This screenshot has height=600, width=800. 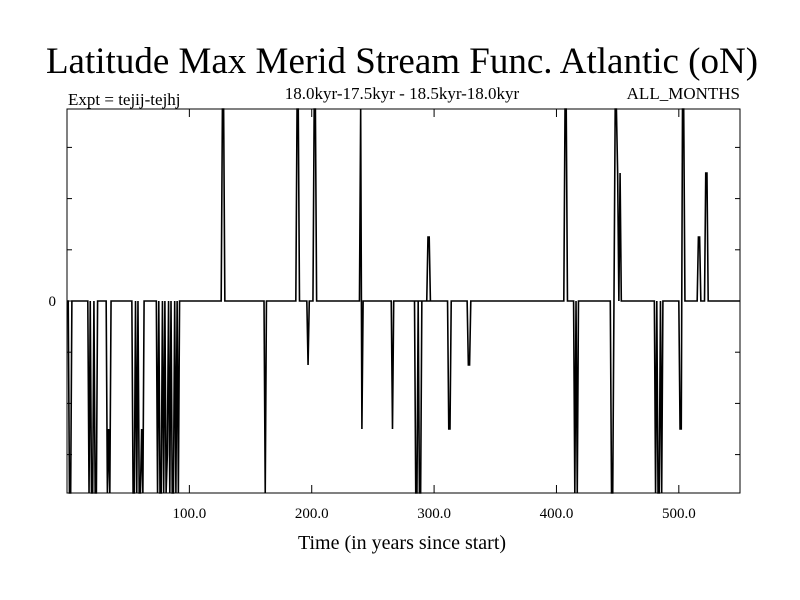 What do you see at coordinates (189, 514) in the screenshot?
I see `x-tick-label: 100.0` at bounding box center [189, 514].